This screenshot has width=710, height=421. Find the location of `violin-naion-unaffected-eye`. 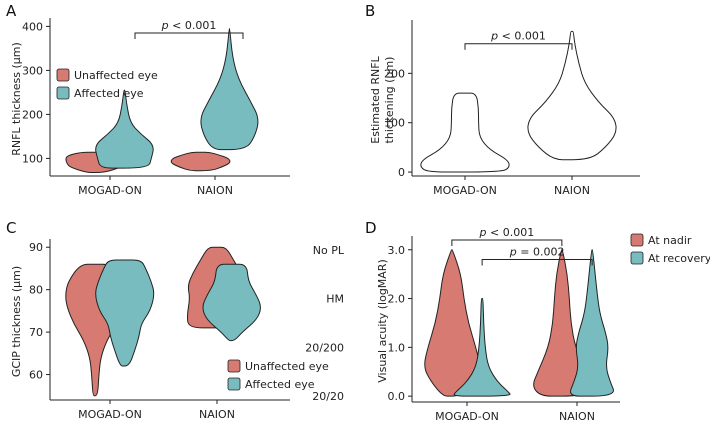

violin-naion-unaffected-eye is located at coordinates (200, 161).